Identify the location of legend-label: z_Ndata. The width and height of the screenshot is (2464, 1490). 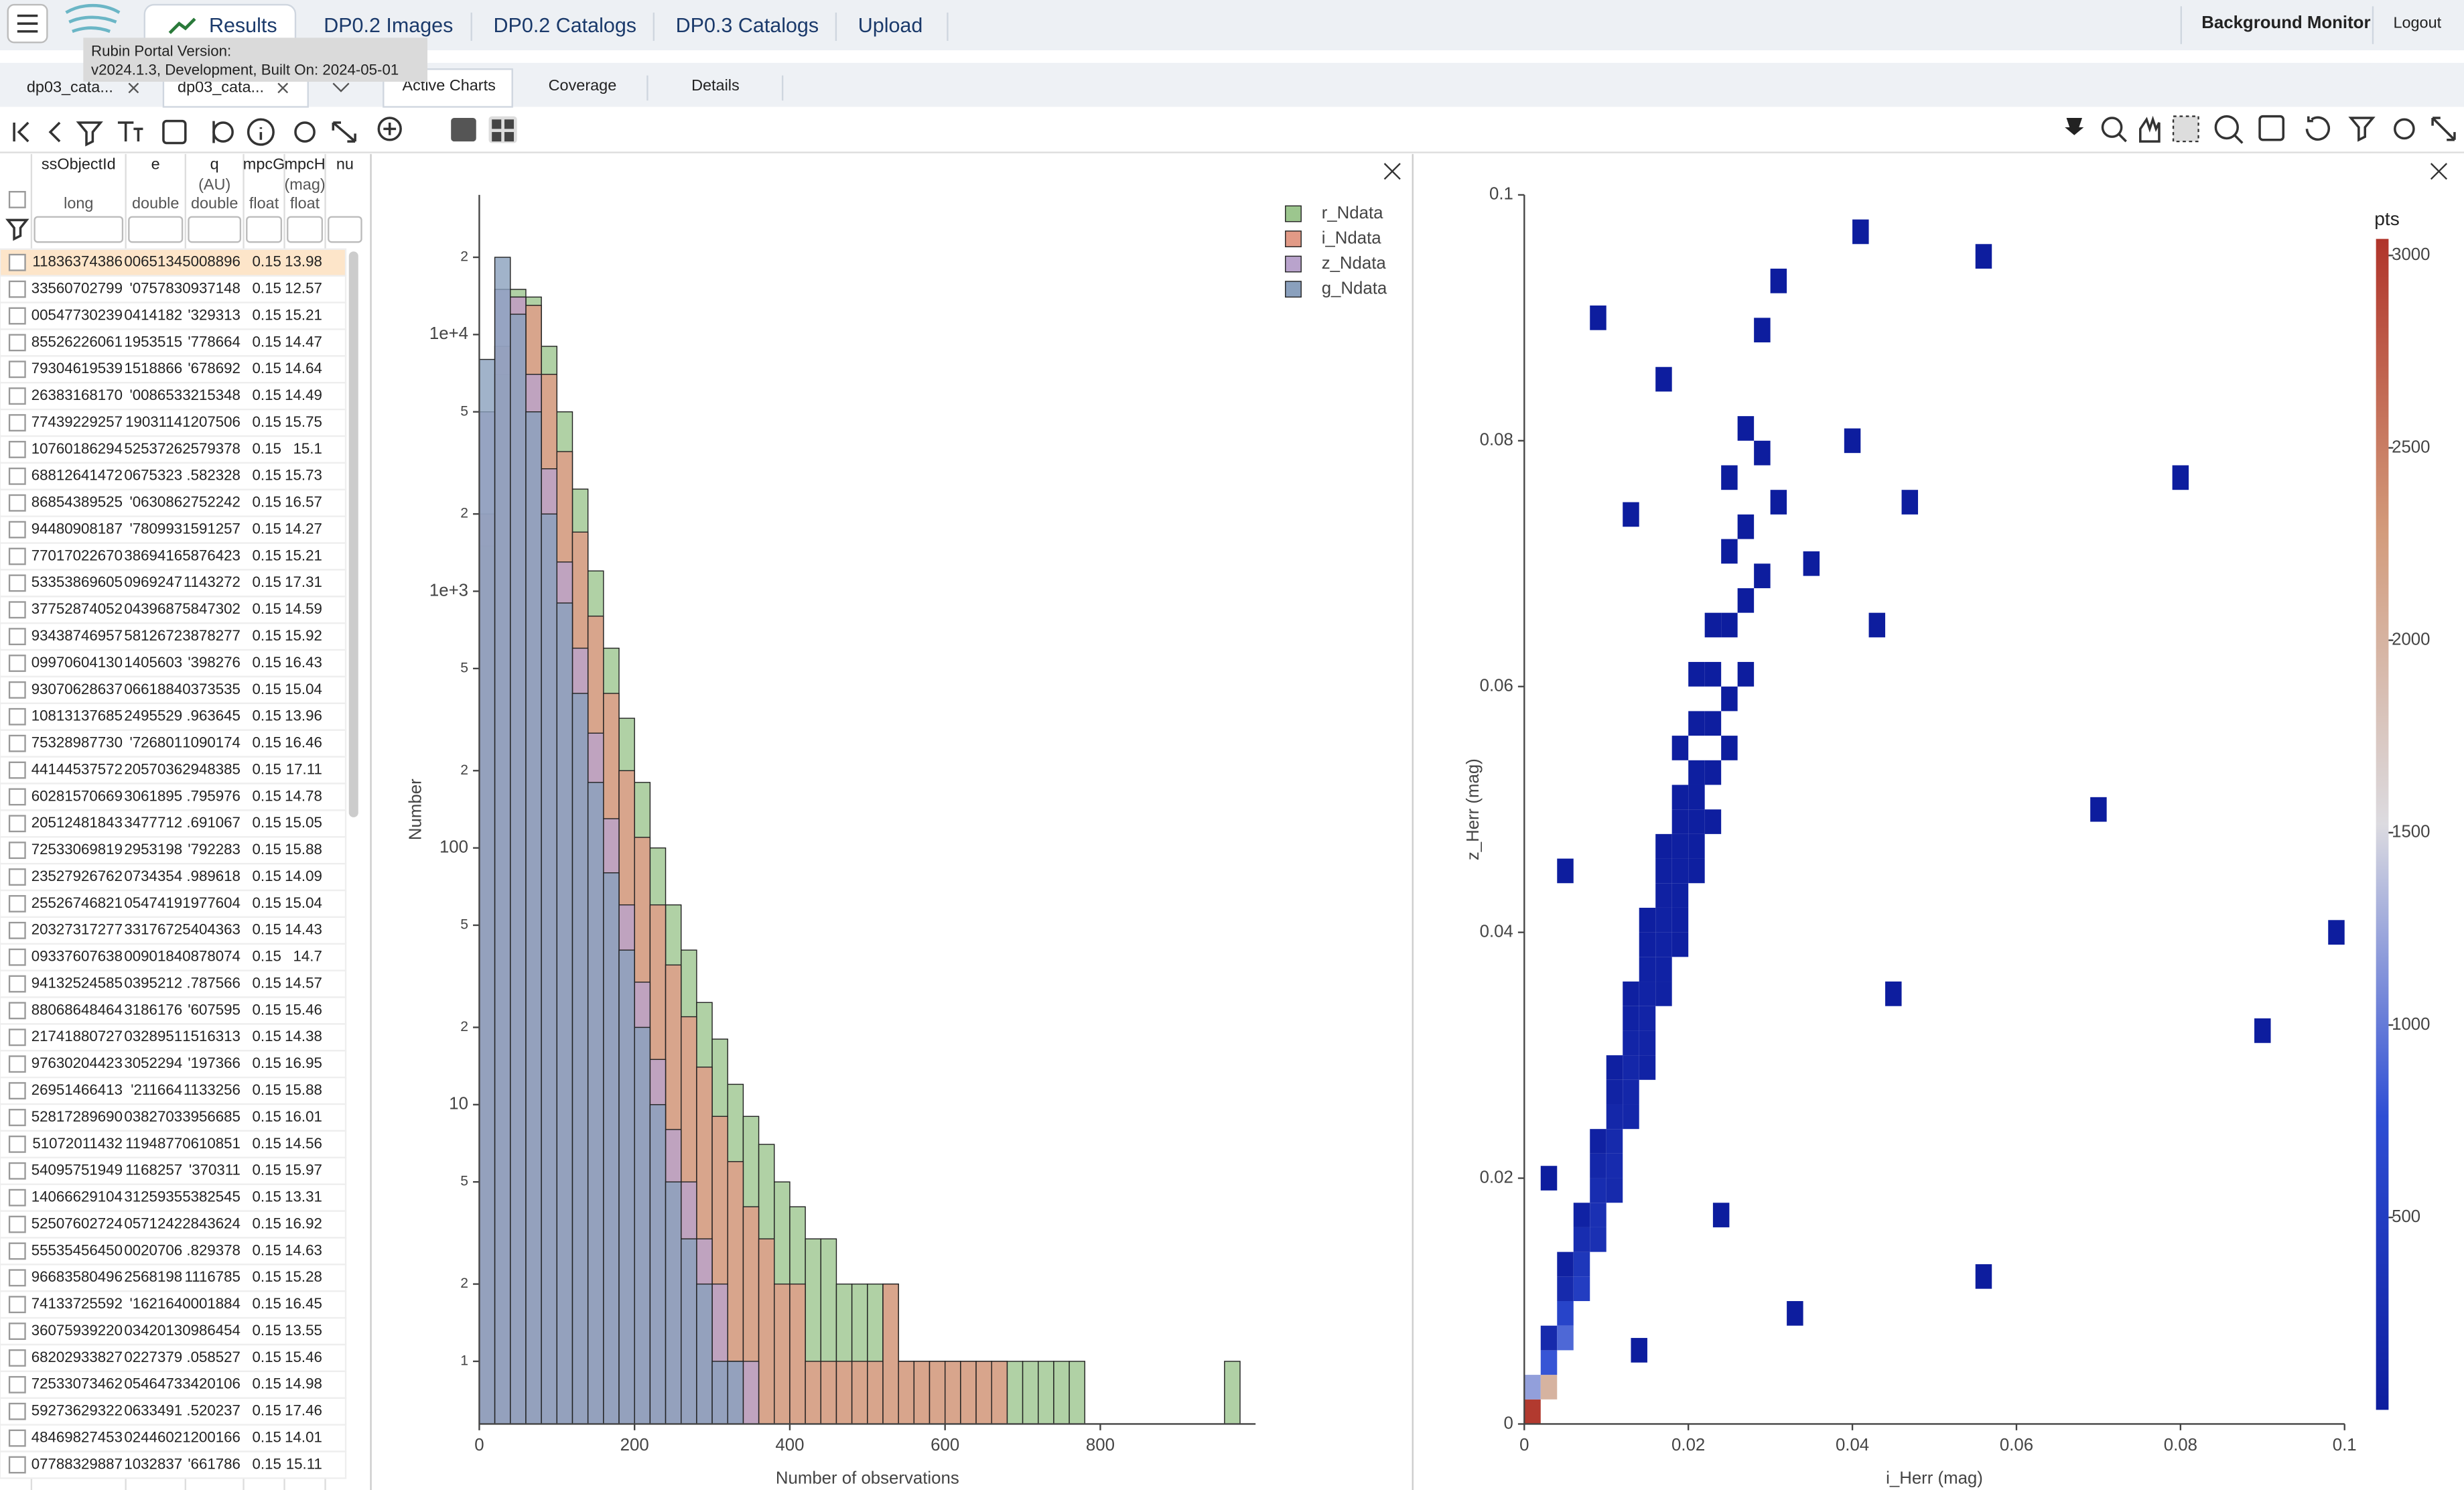
(1354, 264).